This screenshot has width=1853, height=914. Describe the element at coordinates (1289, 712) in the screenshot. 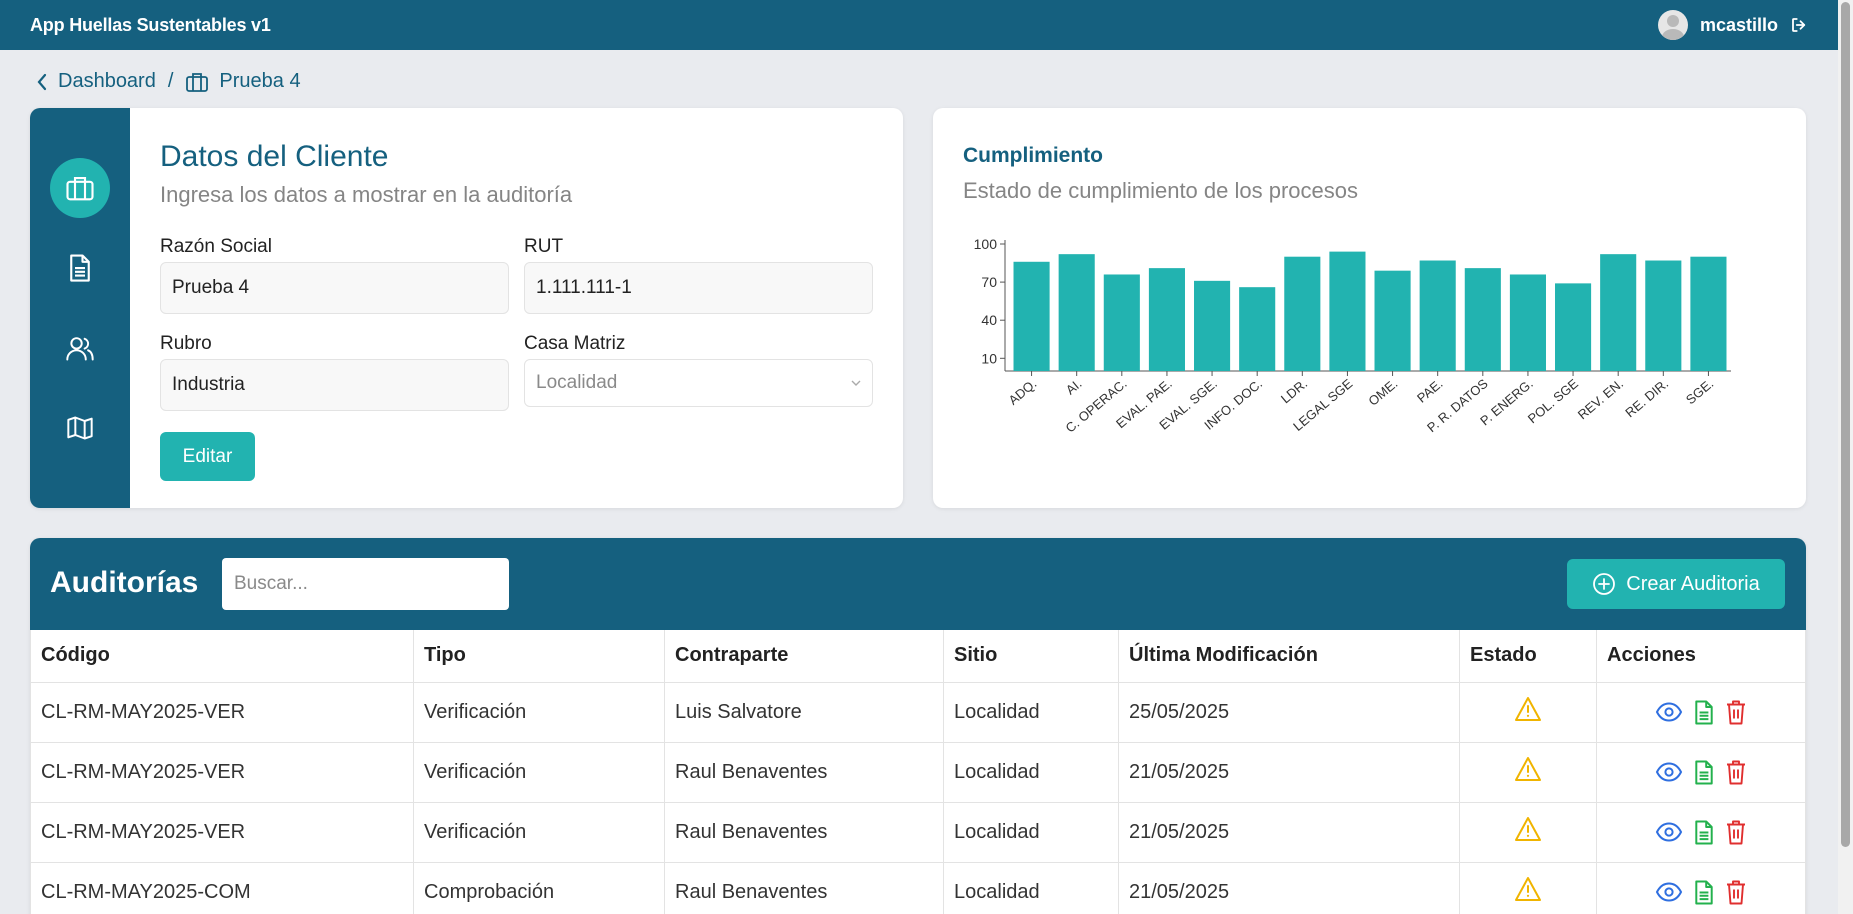

I see `cell-fecha: 25/05/2025` at that location.